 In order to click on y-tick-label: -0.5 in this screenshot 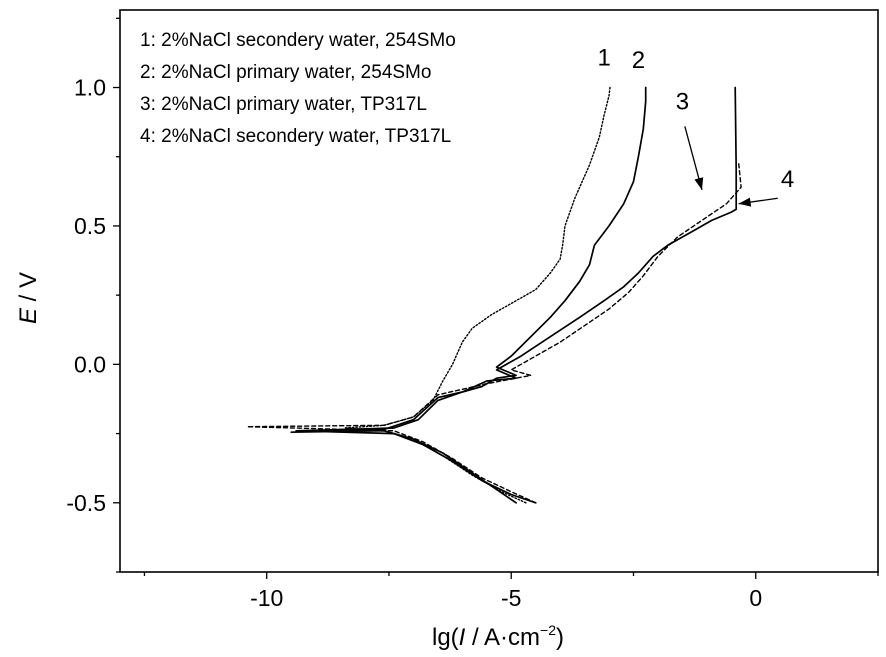, I will do `click(86, 503)`.